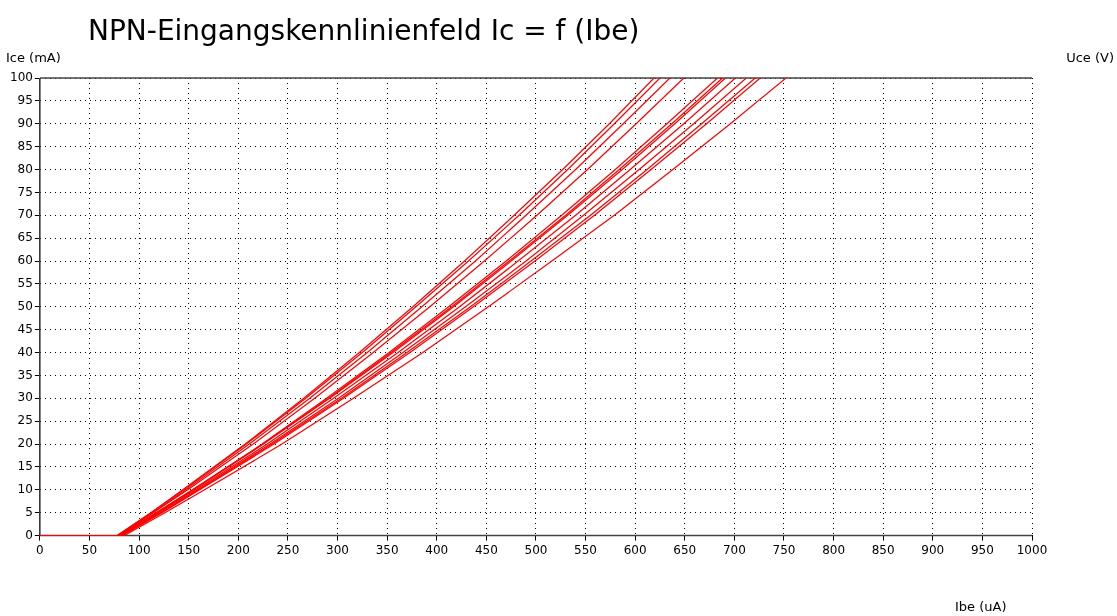 This screenshot has width=1117, height=616. What do you see at coordinates (784, 549) in the screenshot?
I see `x-tick-label: 750` at bounding box center [784, 549].